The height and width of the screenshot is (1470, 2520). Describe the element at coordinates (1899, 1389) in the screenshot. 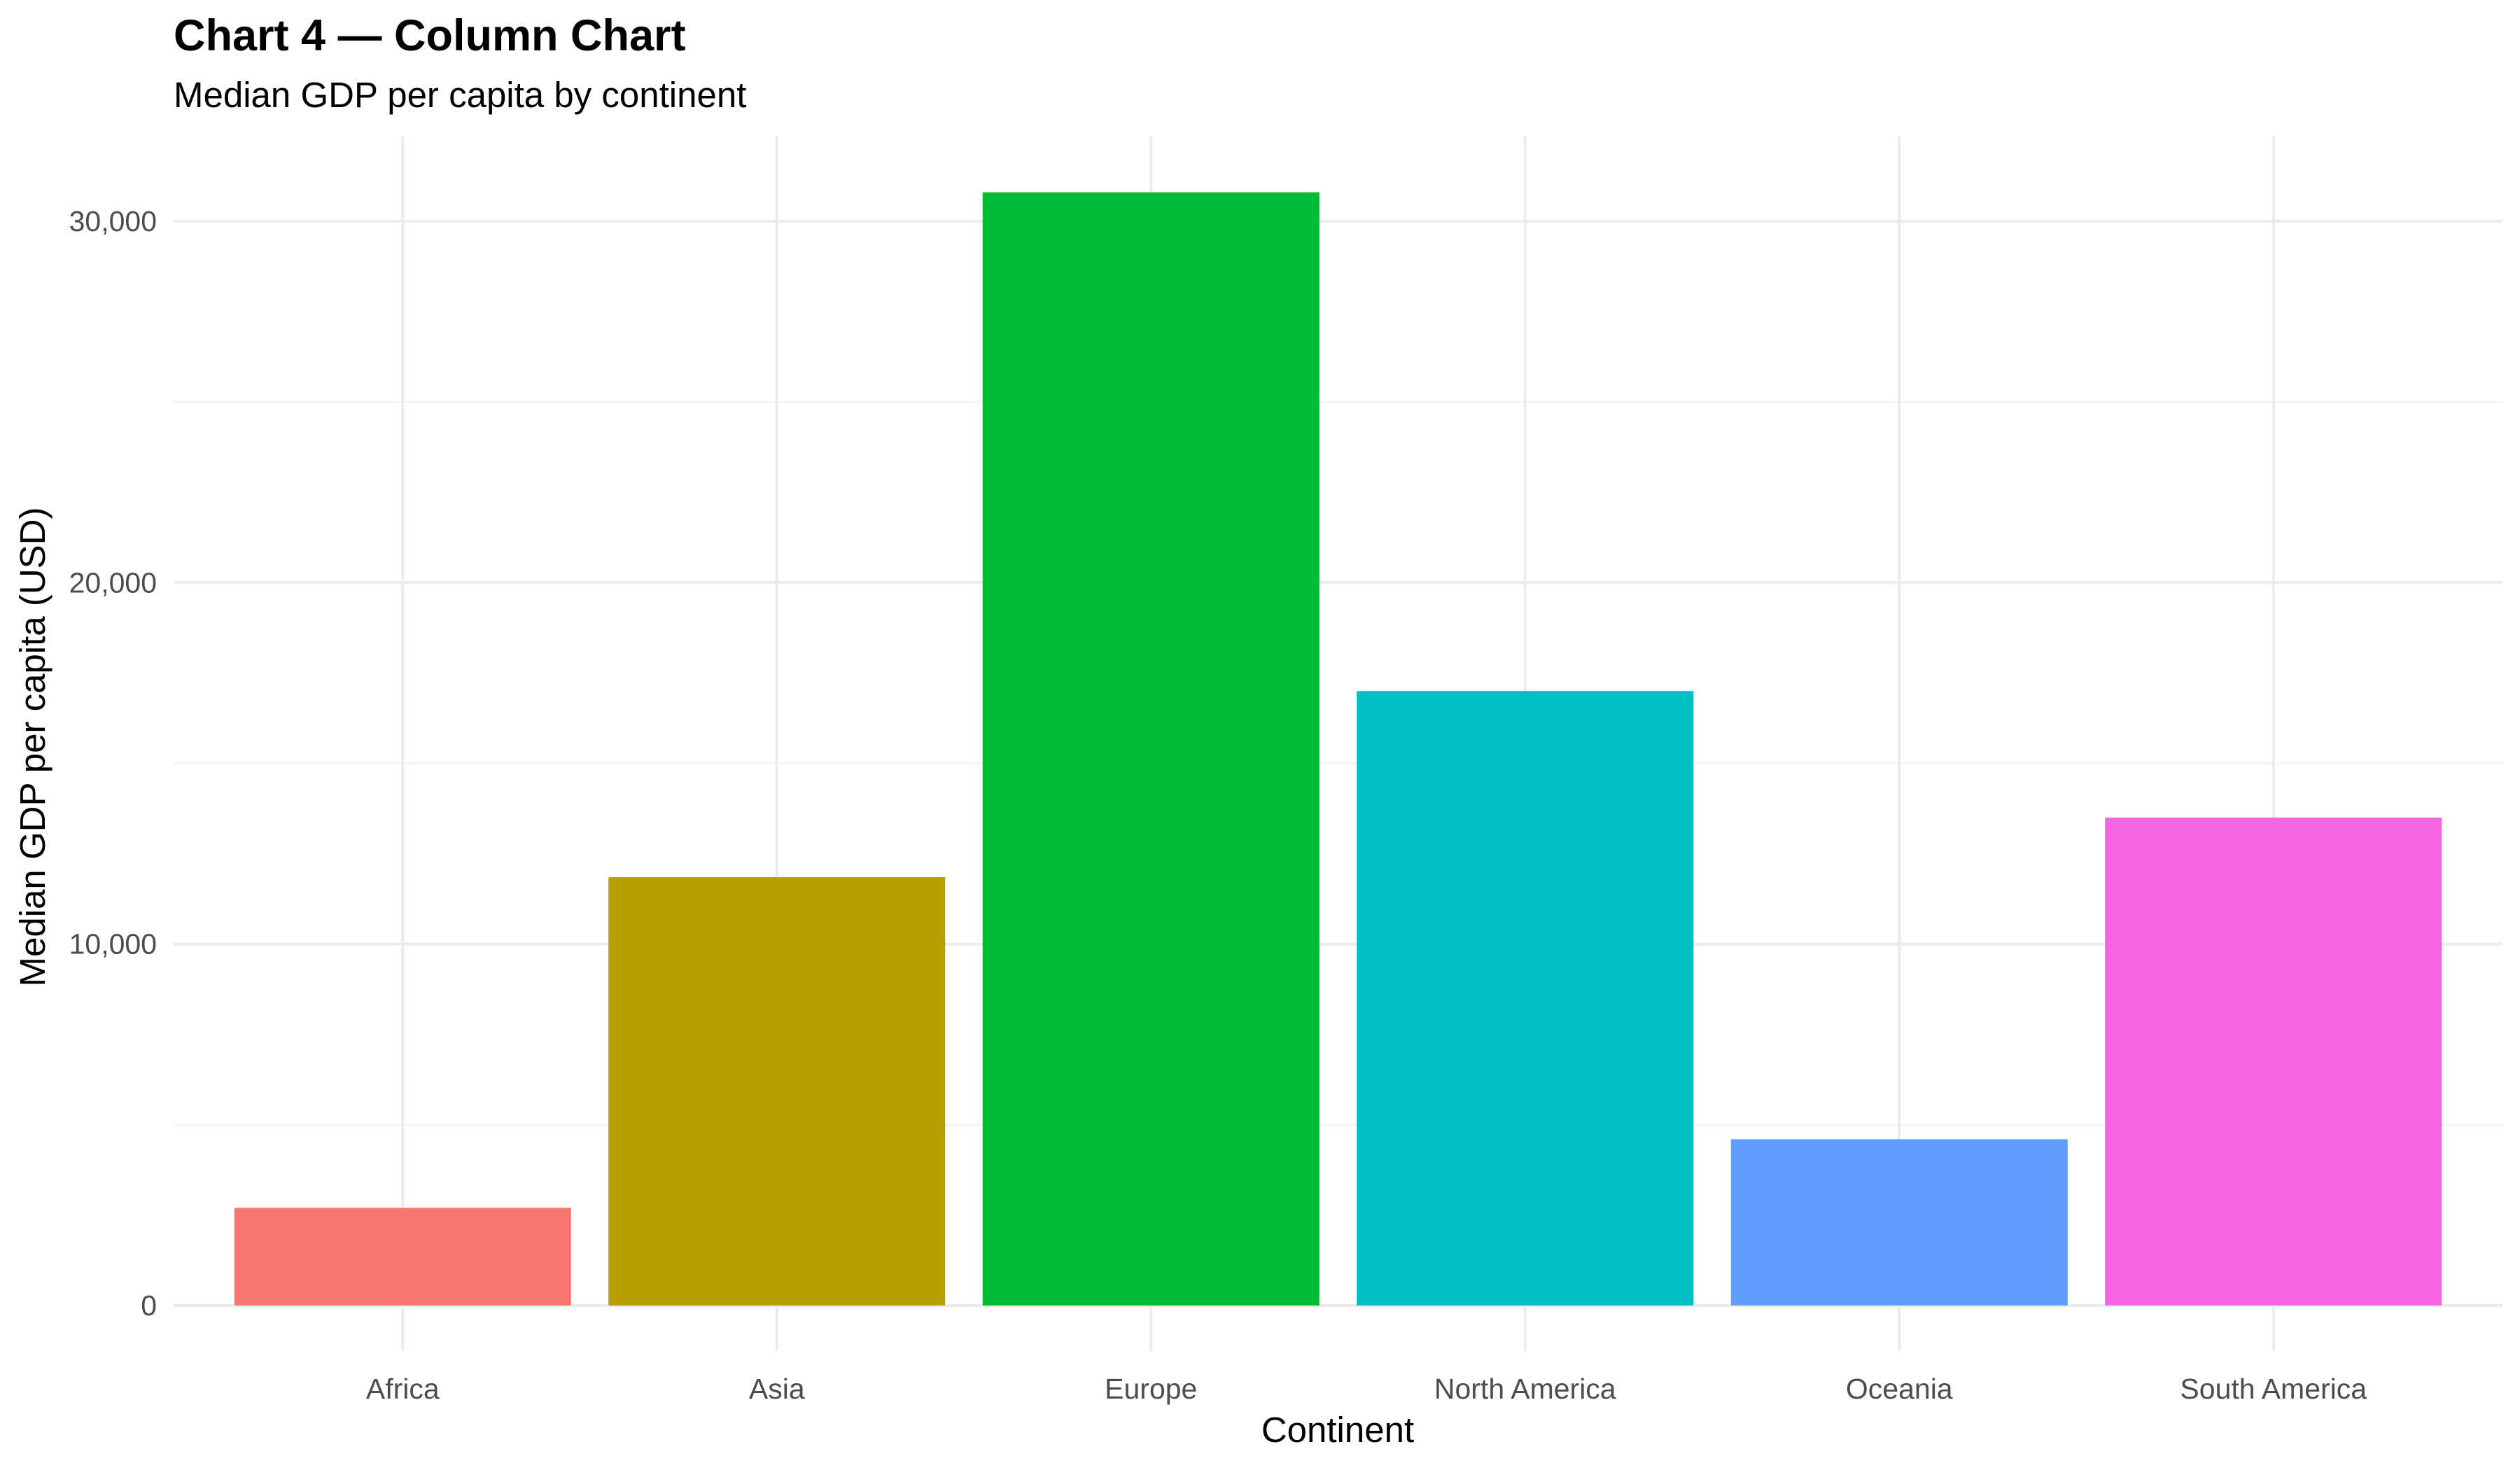

I see `x-tick-label: Oceania` at that location.